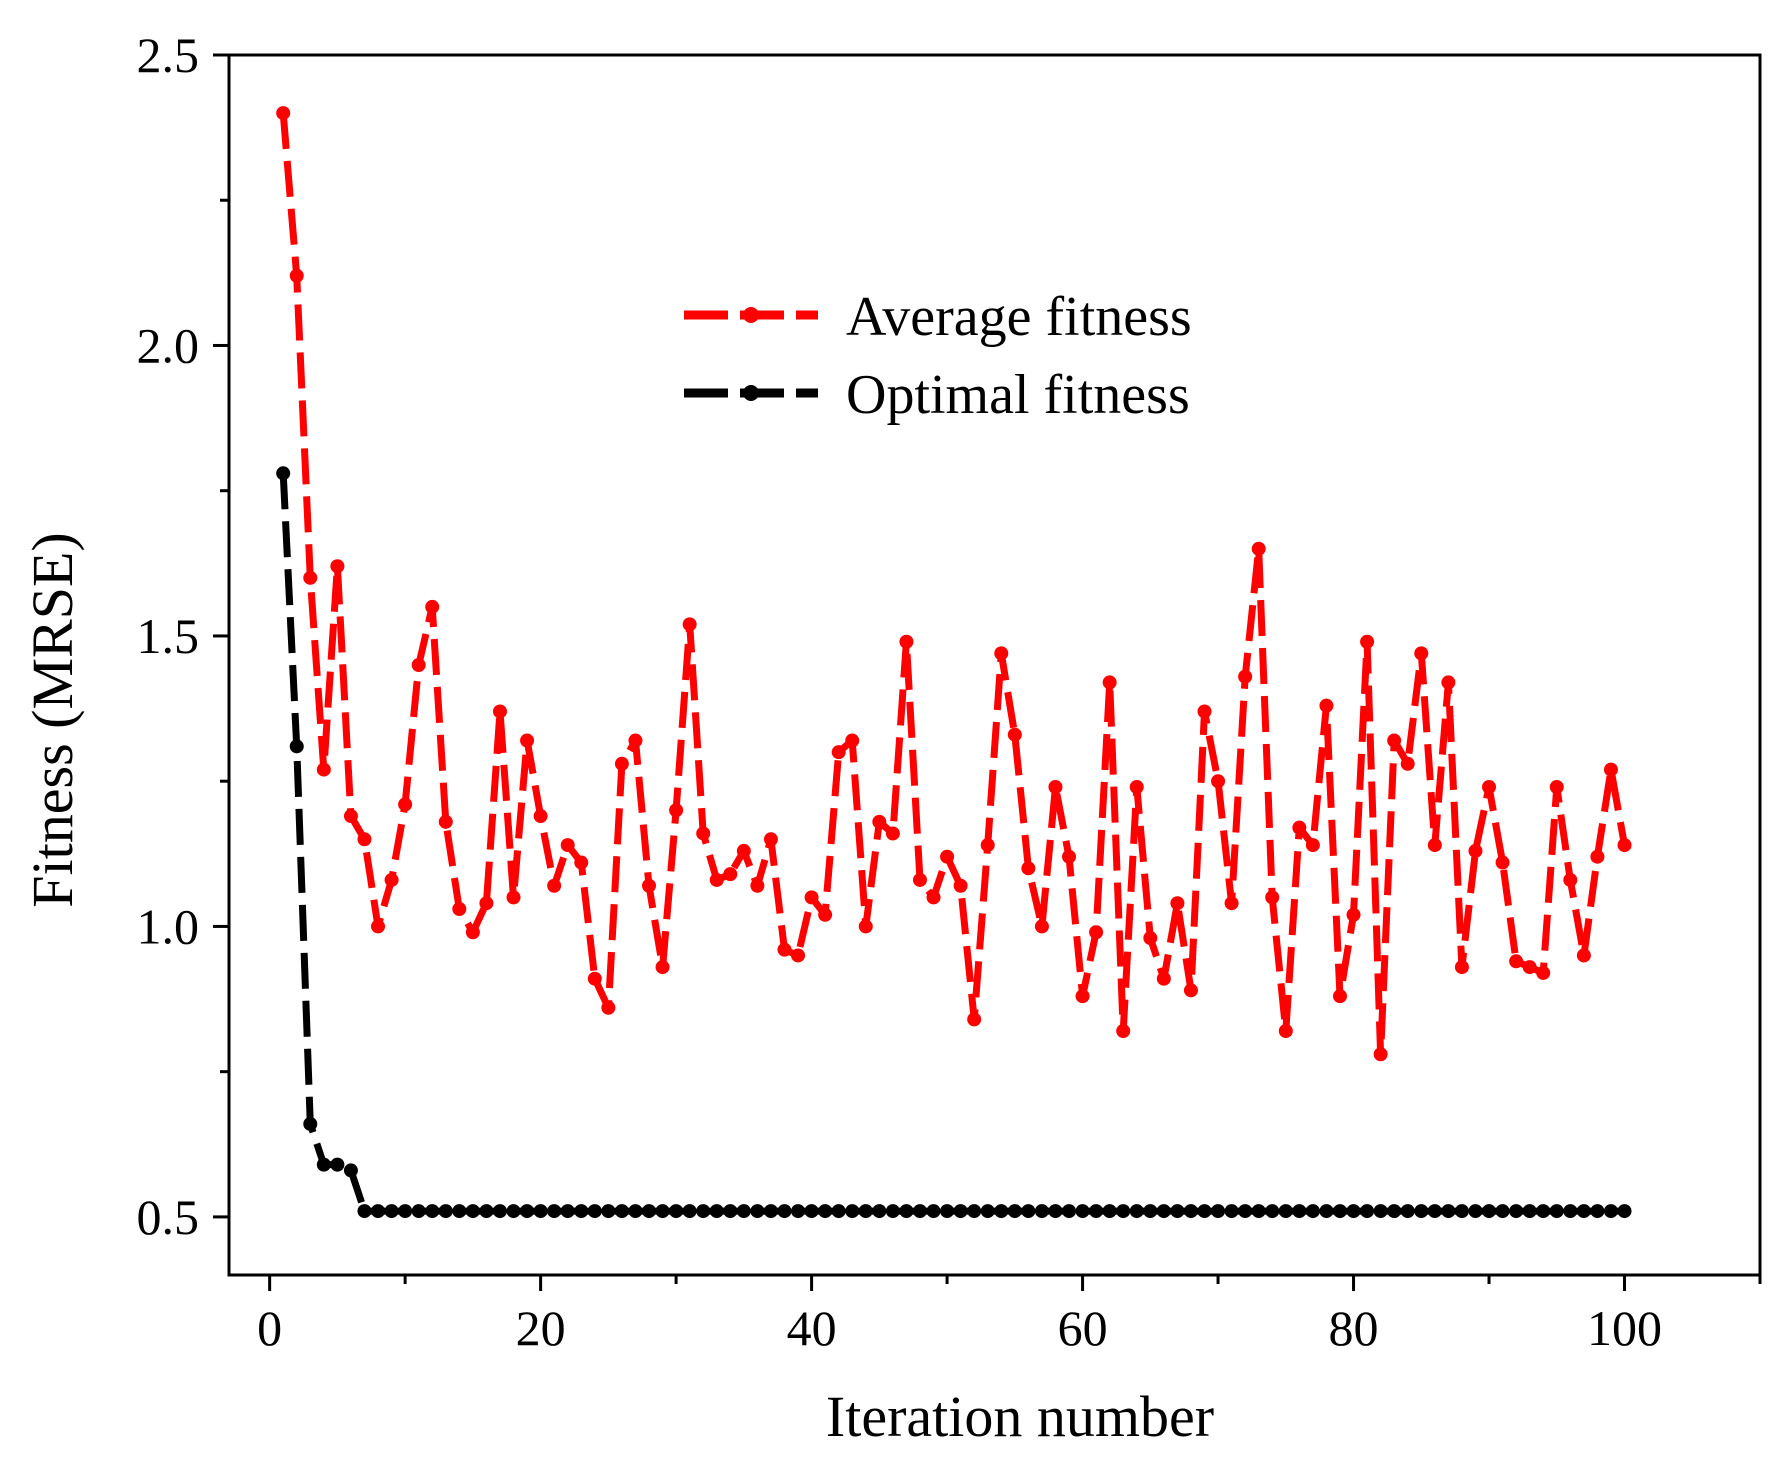 This screenshot has width=1784, height=1465. What do you see at coordinates (937, 395) in the screenshot?
I see `legend-item: Optimal fitness` at bounding box center [937, 395].